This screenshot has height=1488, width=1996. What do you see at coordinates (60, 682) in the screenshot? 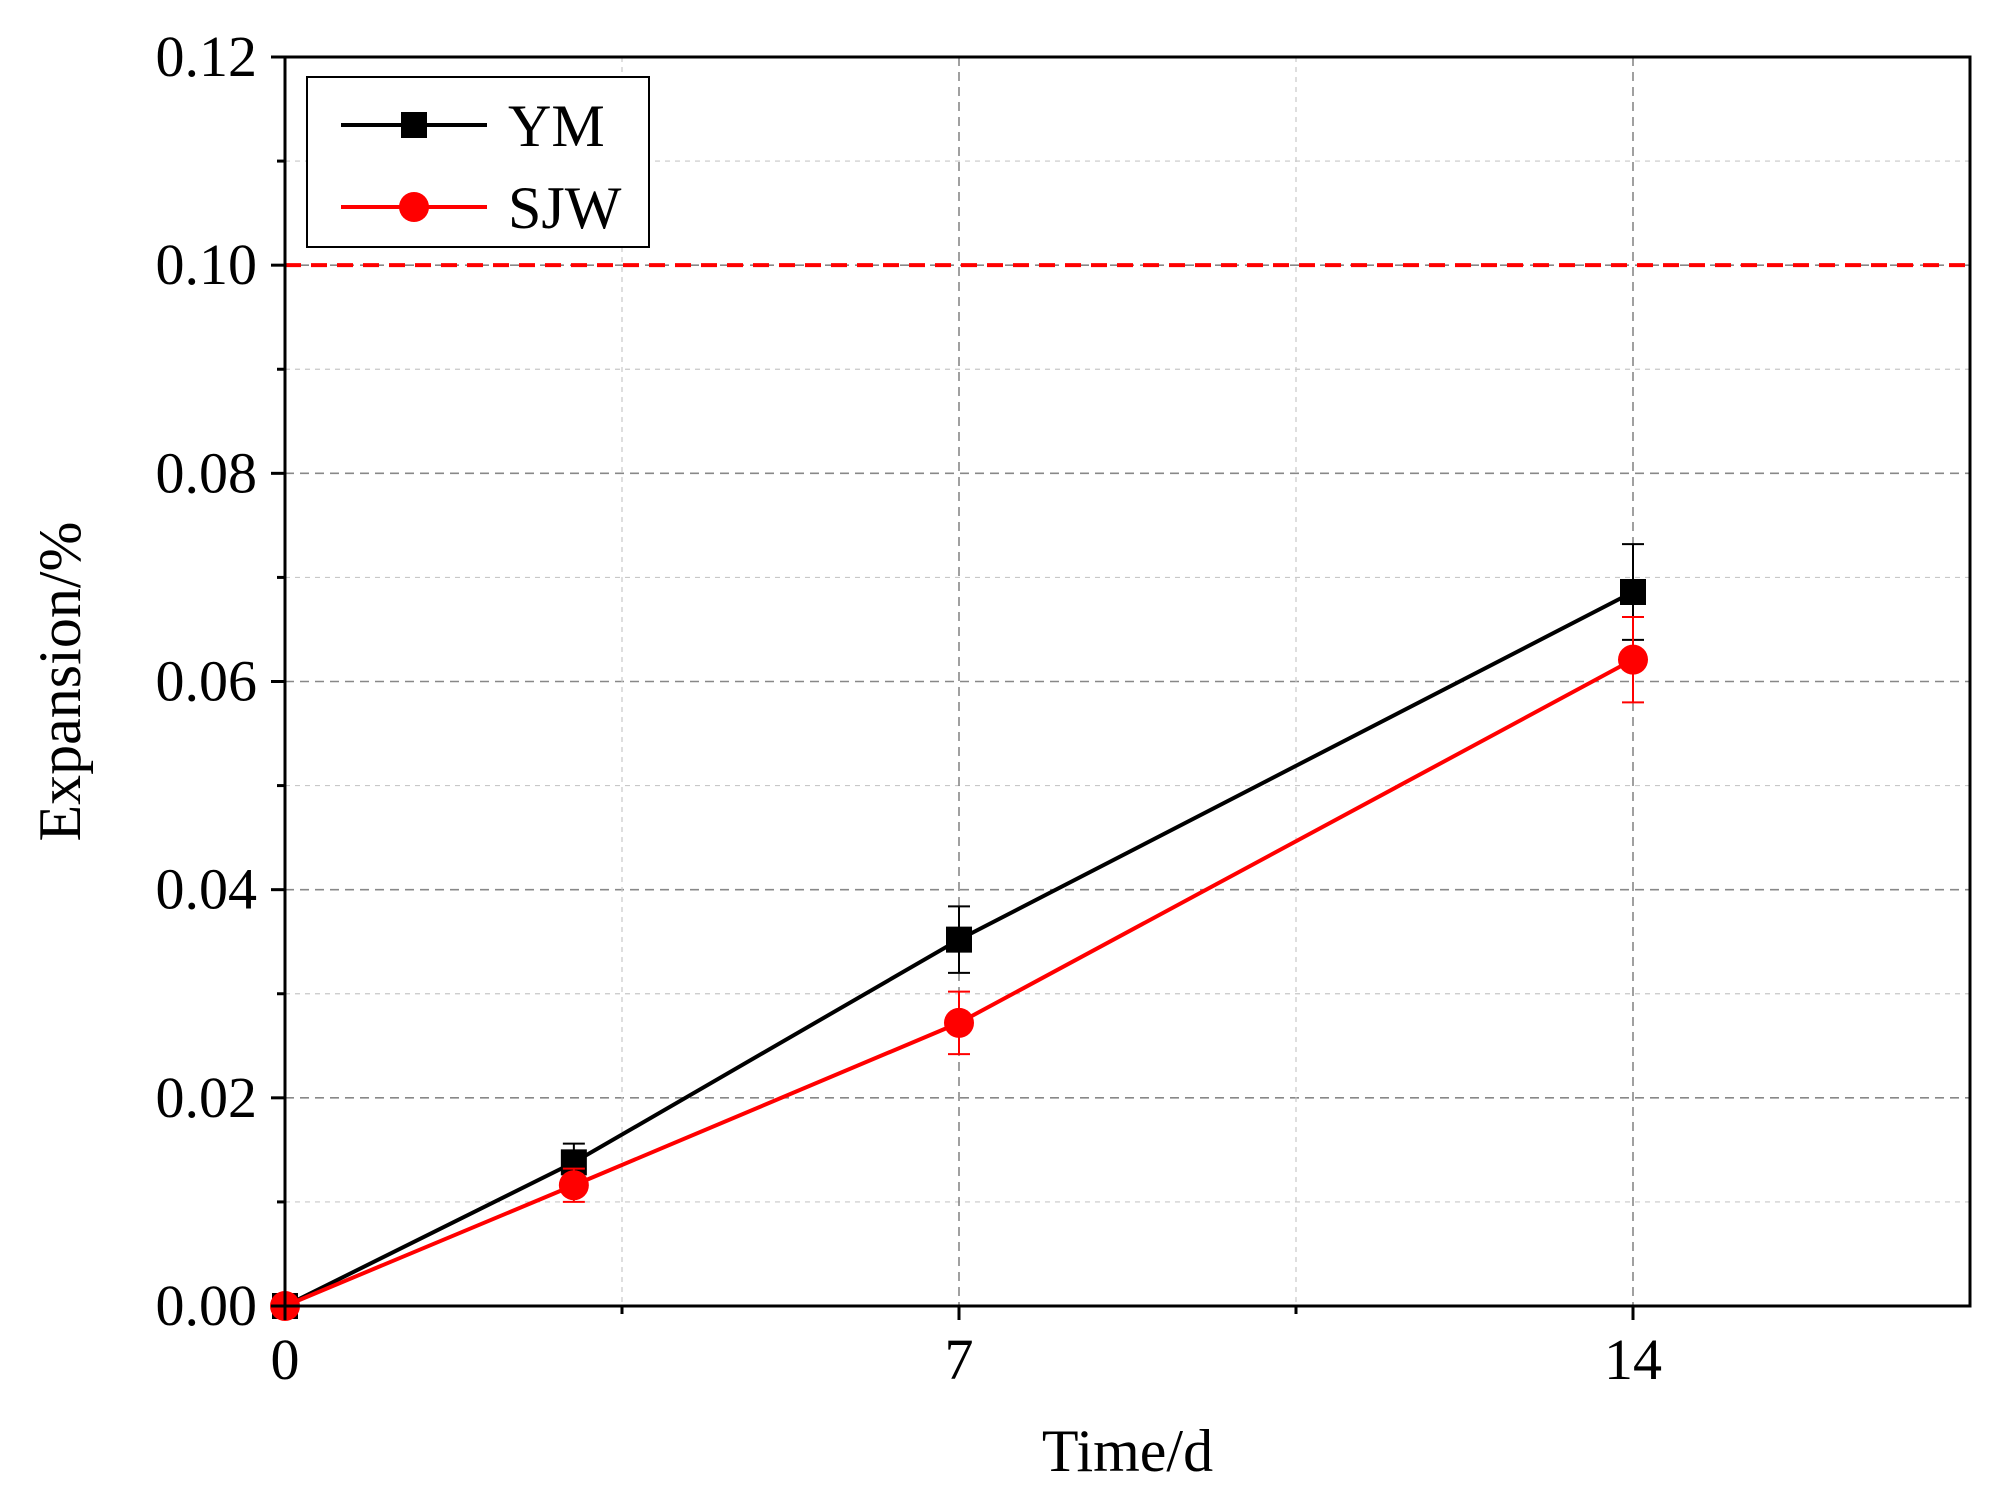
I see `y-axis-title: Expansion/%` at bounding box center [60, 682].